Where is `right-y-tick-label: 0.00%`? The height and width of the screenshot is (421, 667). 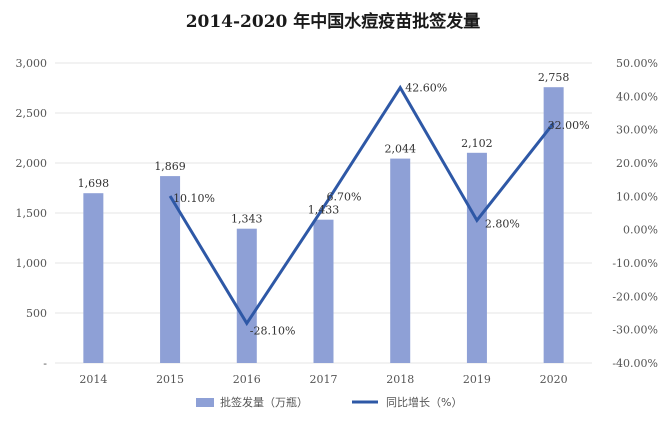
right-y-tick-label: 0.00% is located at coordinates (640, 230).